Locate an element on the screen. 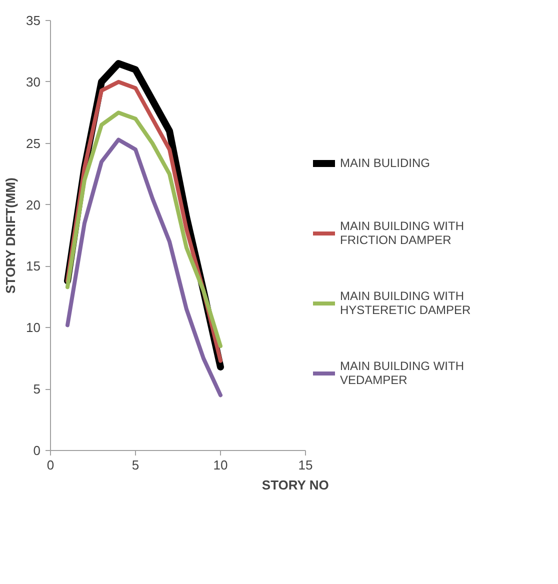 Image resolution: width=558 pixels, height=584 pixels. legend-label: MAIN BUILDING WITH HYSTERETIC DAMPER is located at coordinates (405, 303).